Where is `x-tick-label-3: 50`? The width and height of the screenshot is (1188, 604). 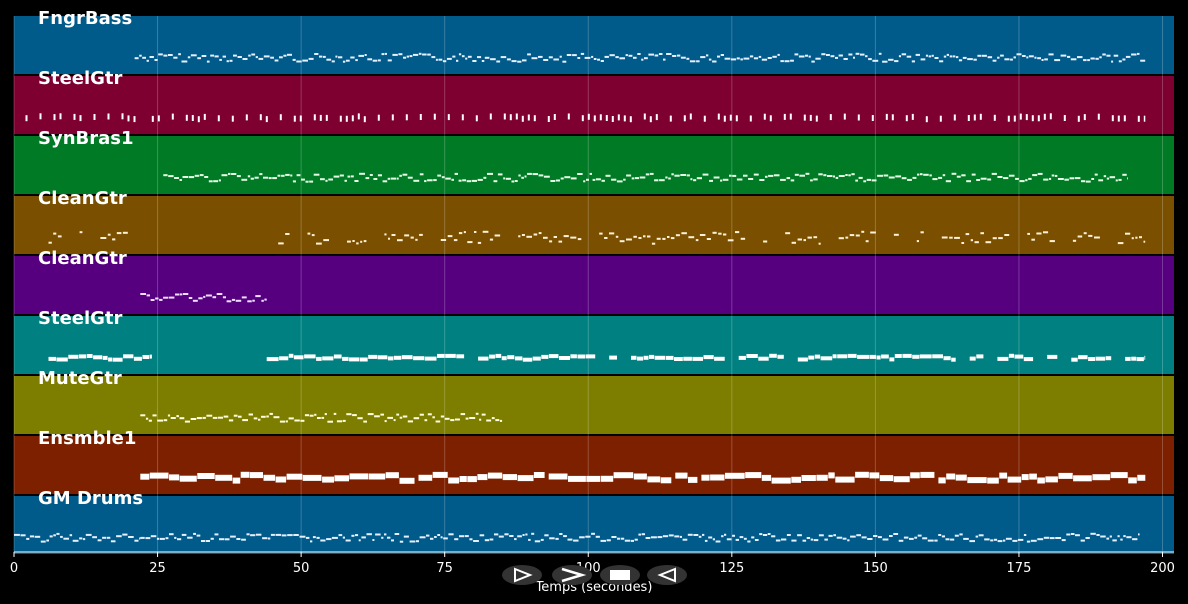 x-tick-label-3: 50 is located at coordinates (301, 568).